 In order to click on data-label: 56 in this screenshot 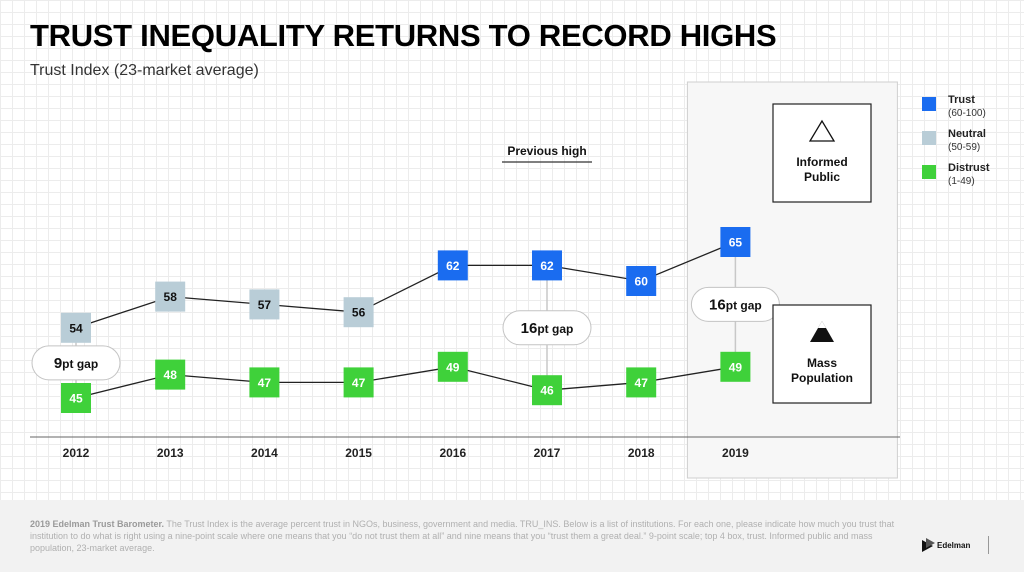, I will do `click(359, 313)`.